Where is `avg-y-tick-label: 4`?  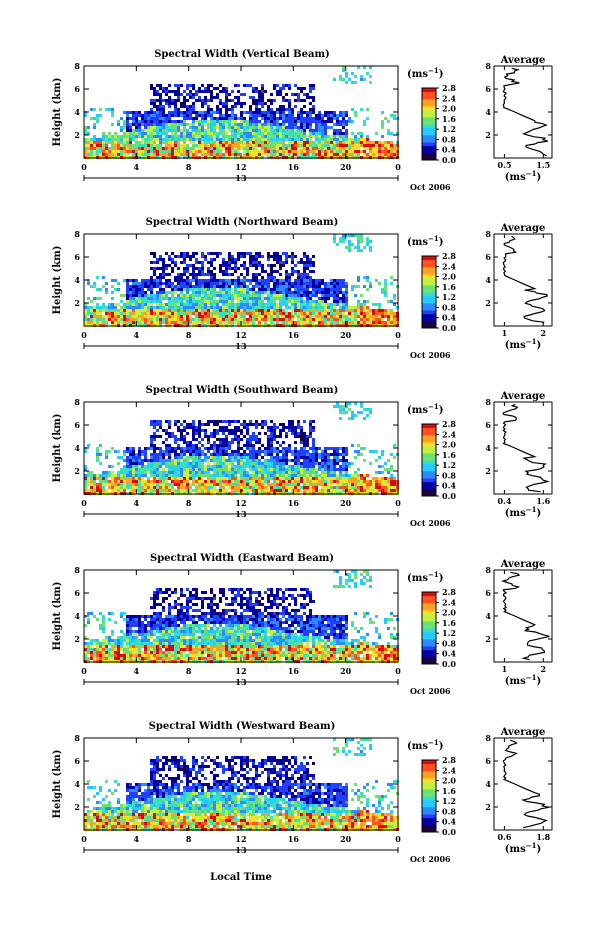 avg-y-tick-label: 4 is located at coordinates (488, 784).